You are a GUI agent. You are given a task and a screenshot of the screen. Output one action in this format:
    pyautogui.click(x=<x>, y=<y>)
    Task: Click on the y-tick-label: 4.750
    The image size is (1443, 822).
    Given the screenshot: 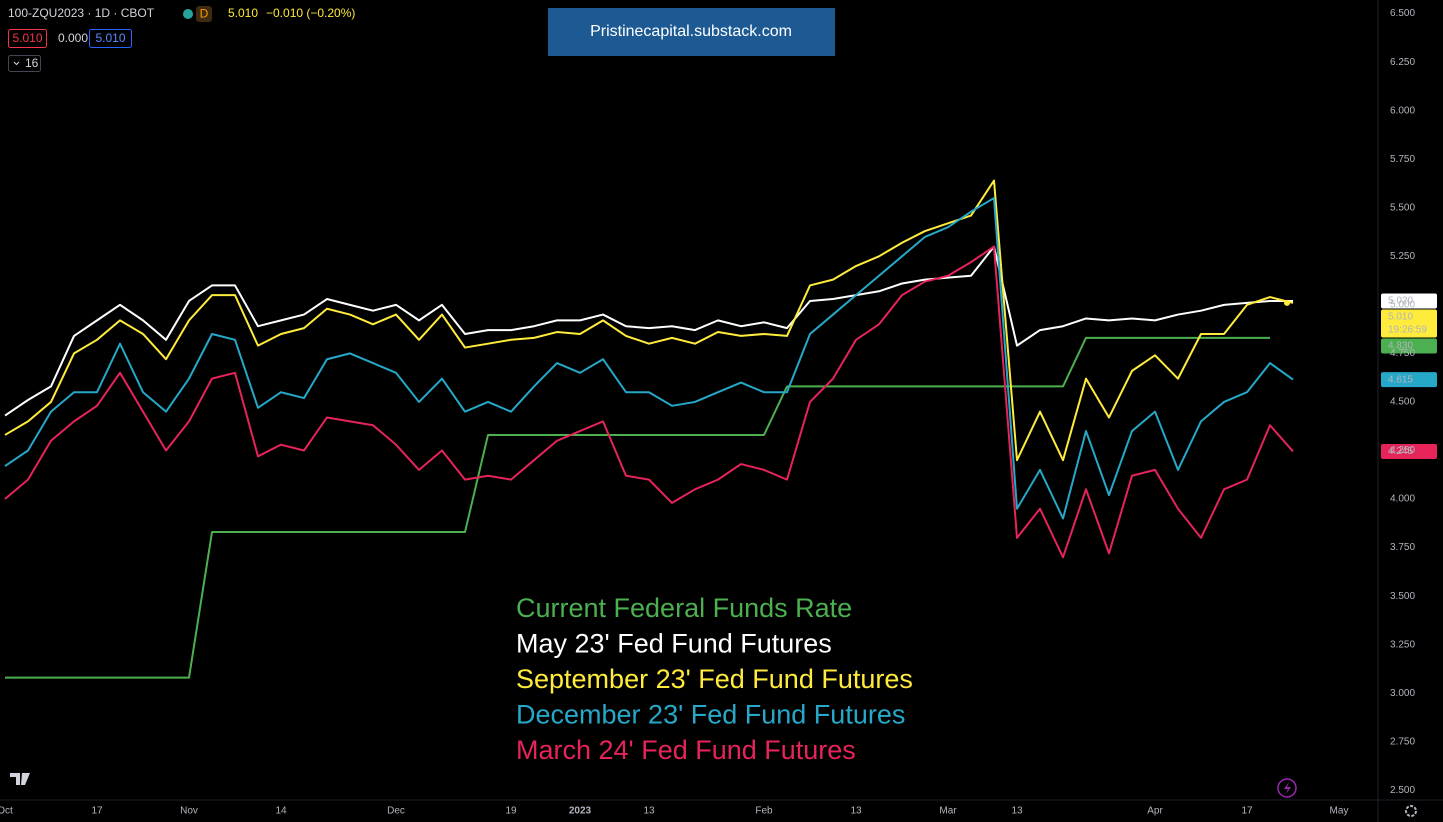 What is the action you would take?
    pyautogui.click(x=1402, y=353)
    